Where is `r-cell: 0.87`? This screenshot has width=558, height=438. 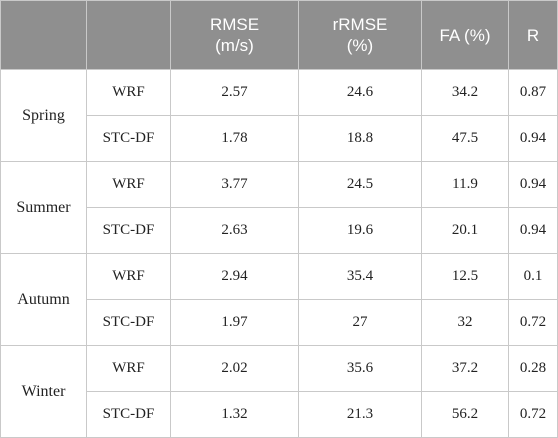 r-cell: 0.87 is located at coordinates (533, 92).